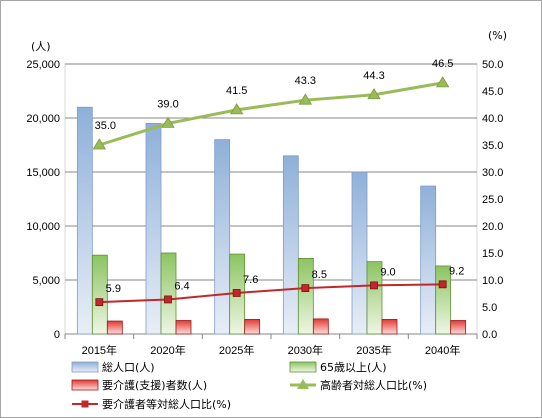  I want to click on data-label-aged-ratio: 39.0, so click(167, 104).